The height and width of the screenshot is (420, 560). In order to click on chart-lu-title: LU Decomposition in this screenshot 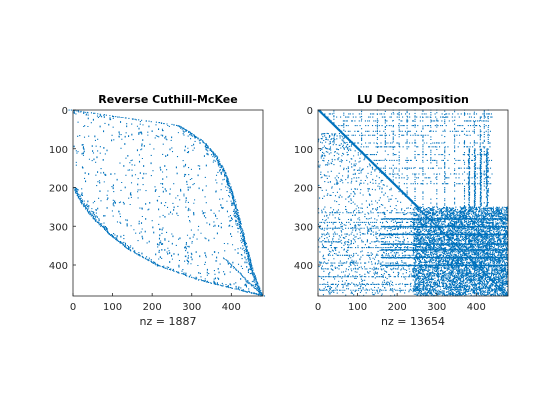, I will do `click(413, 99)`.